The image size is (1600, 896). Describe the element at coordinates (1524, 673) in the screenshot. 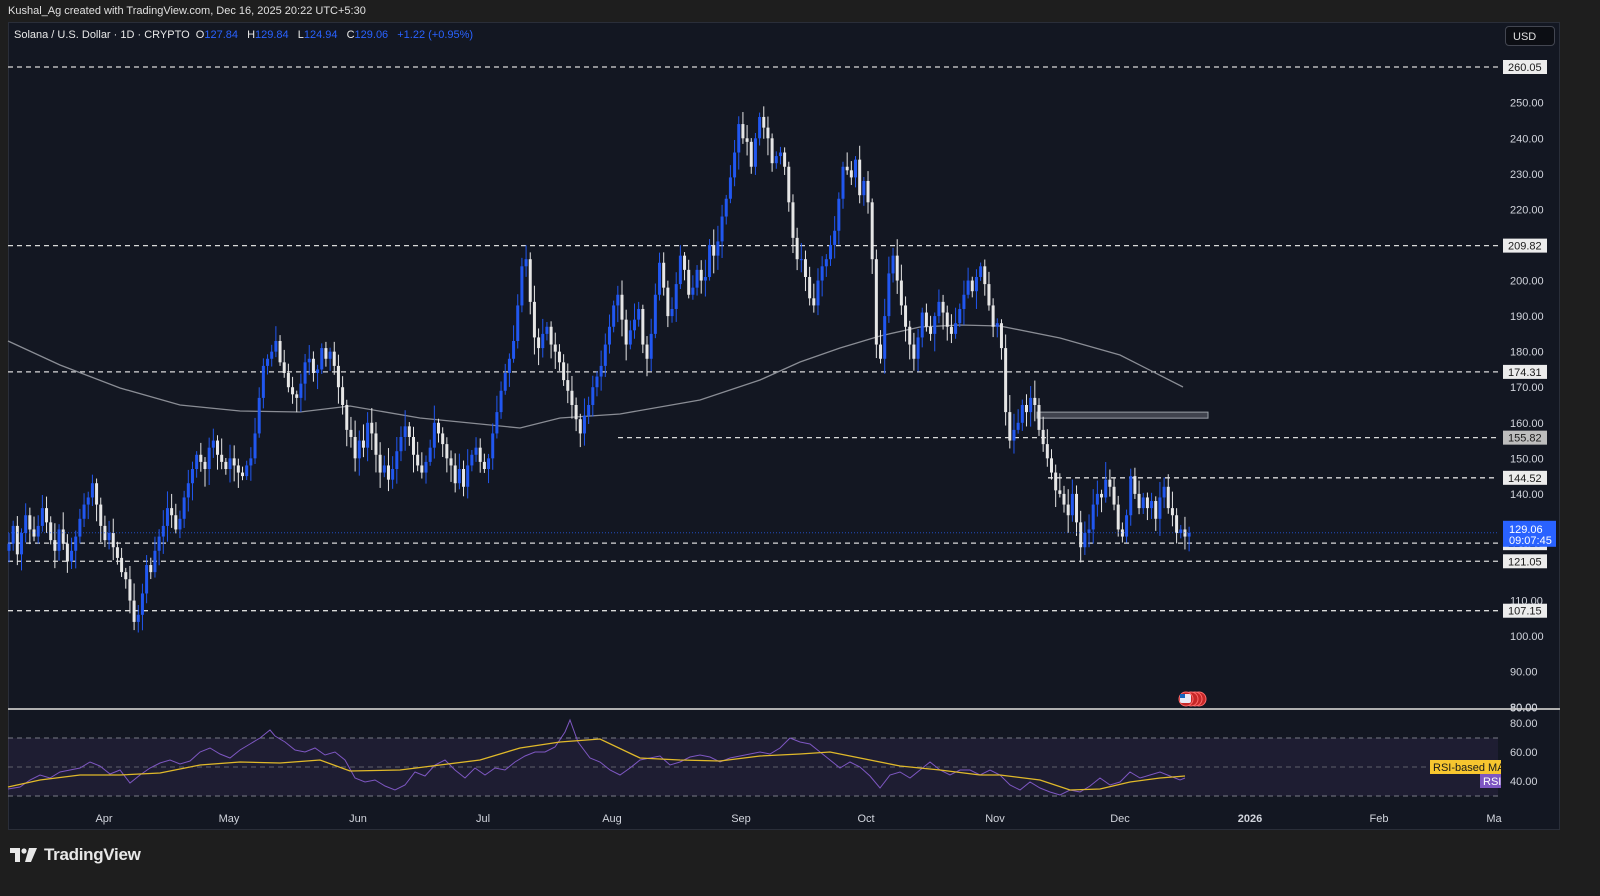

I see `price-axis-tick: 90.00` at that location.